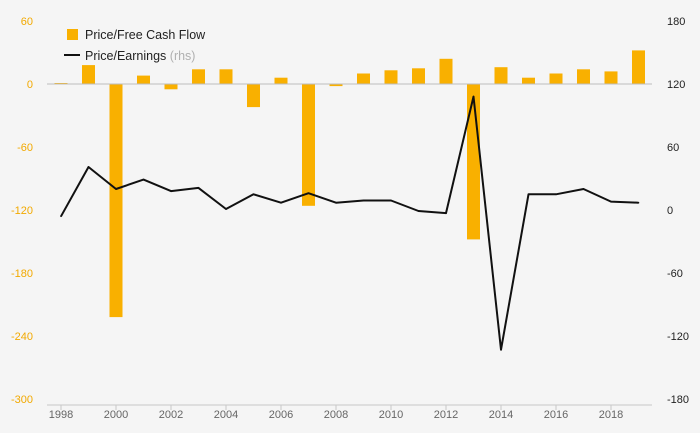 The width and height of the screenshot is (700, 433). I want to click on x-tick-label: 2004, so click(226, 415).